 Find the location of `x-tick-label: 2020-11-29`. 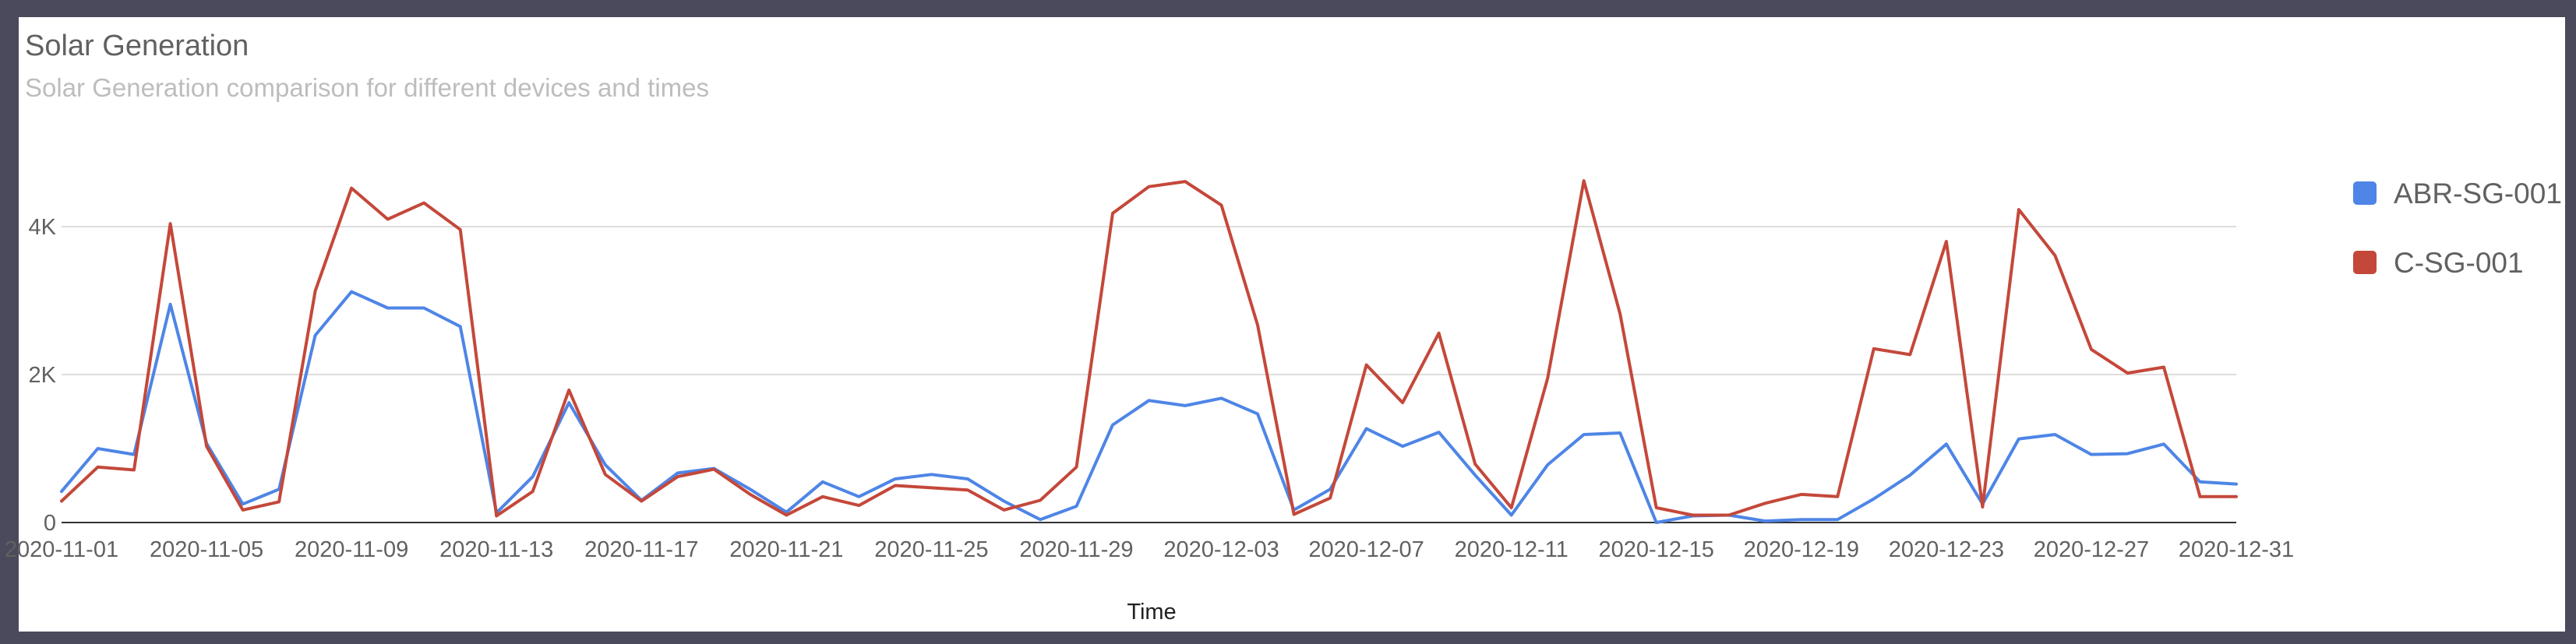

x-tick-label: 2020-11-29 is located at coordinates (1076, 549).